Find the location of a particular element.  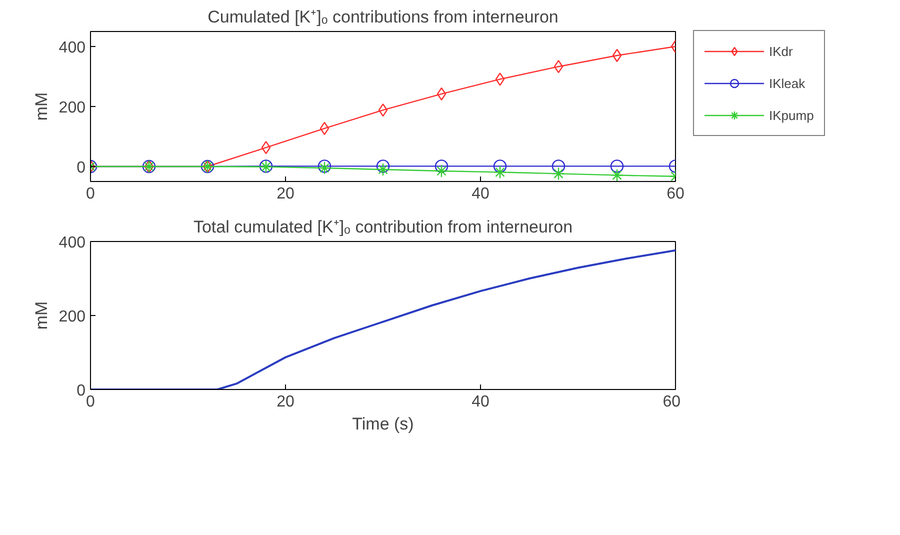

chart-title: Cumulated [K⁺]ₒ contributions from interneuron is located at coordinates (383, 17).